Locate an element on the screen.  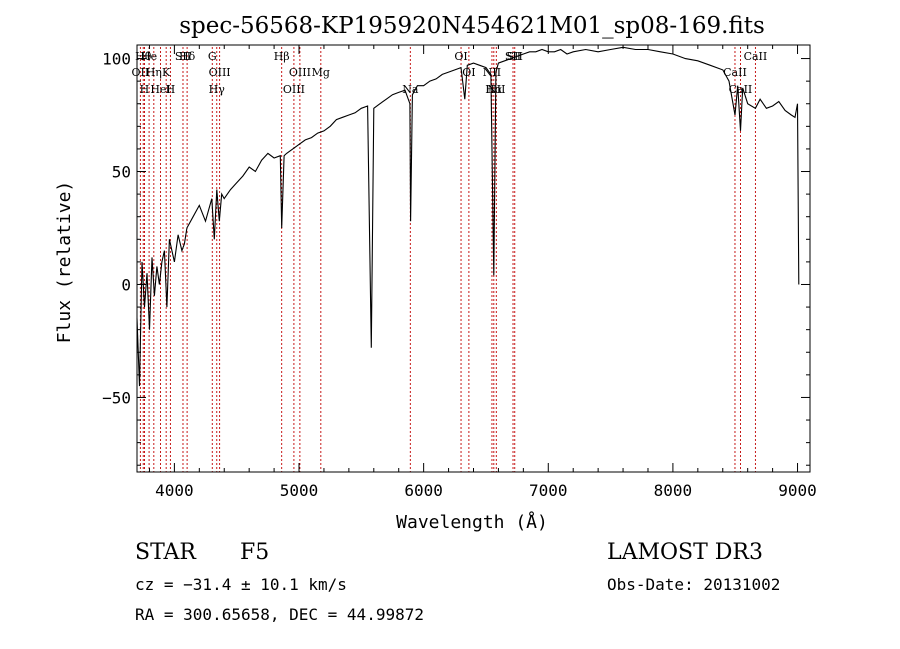
emission-line-label: K is located at coordinates (166, 72).